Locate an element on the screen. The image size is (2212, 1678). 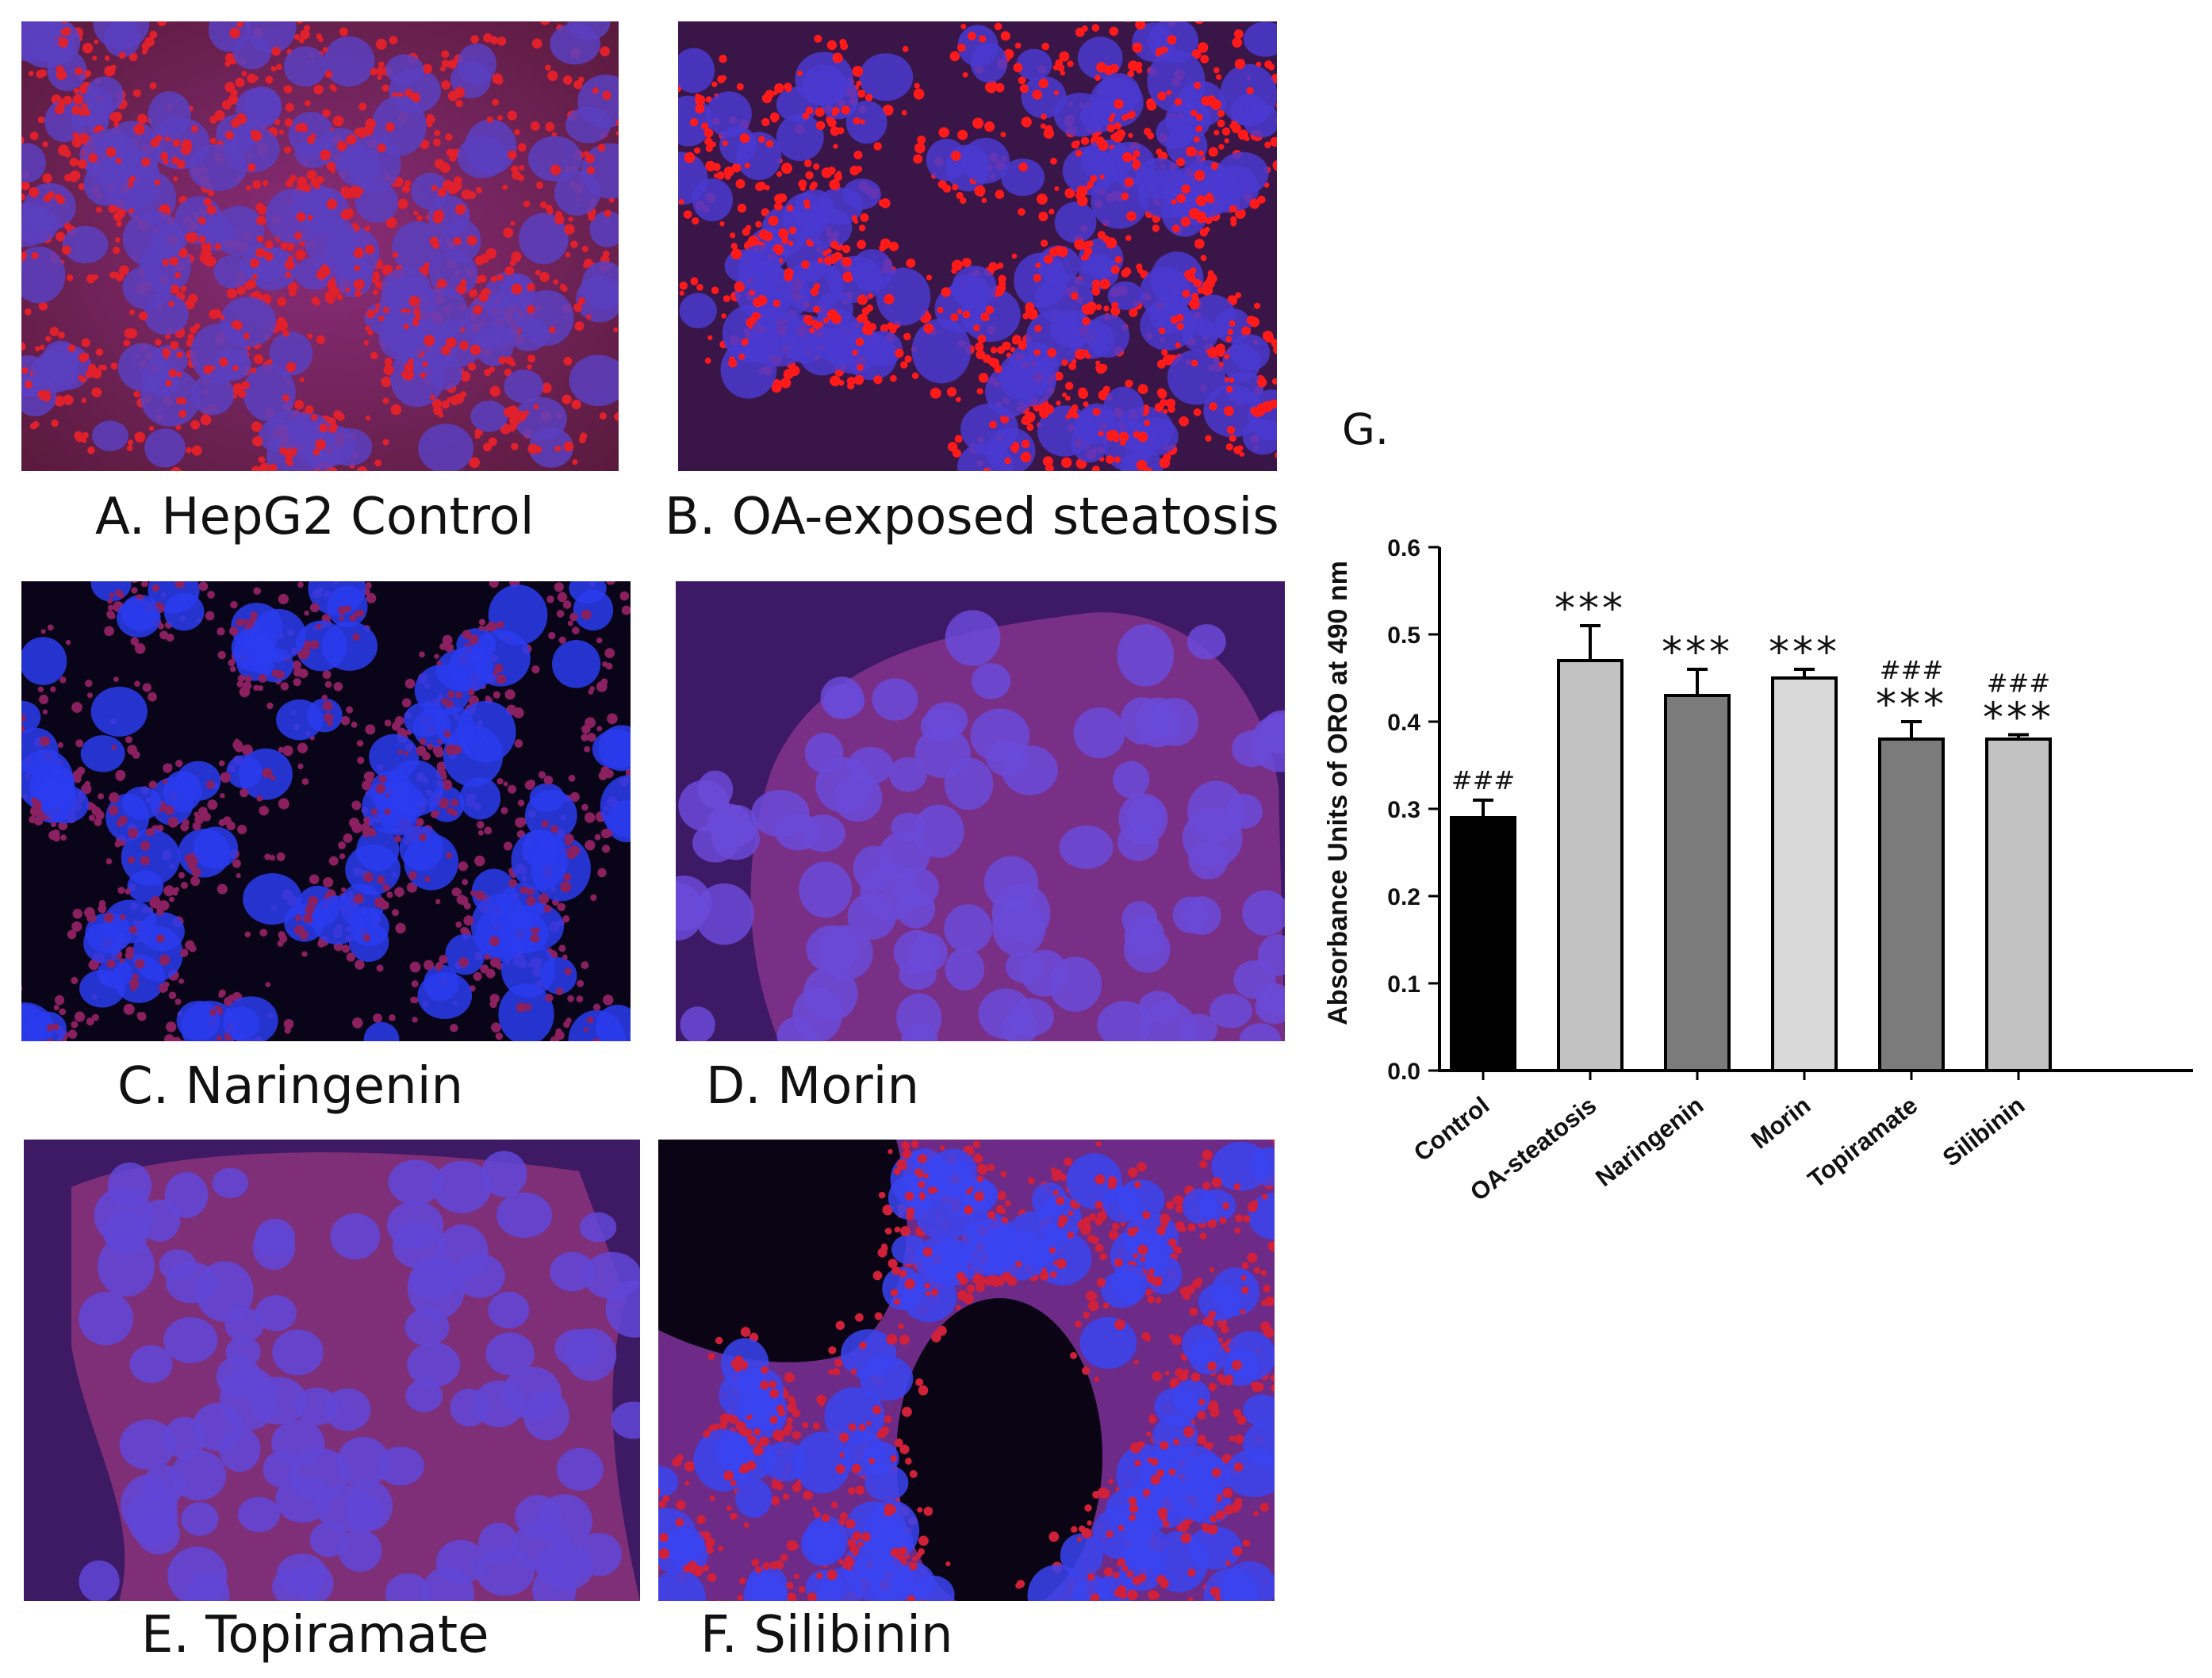
bar-topiramate is located at coordinates (1911, 904).